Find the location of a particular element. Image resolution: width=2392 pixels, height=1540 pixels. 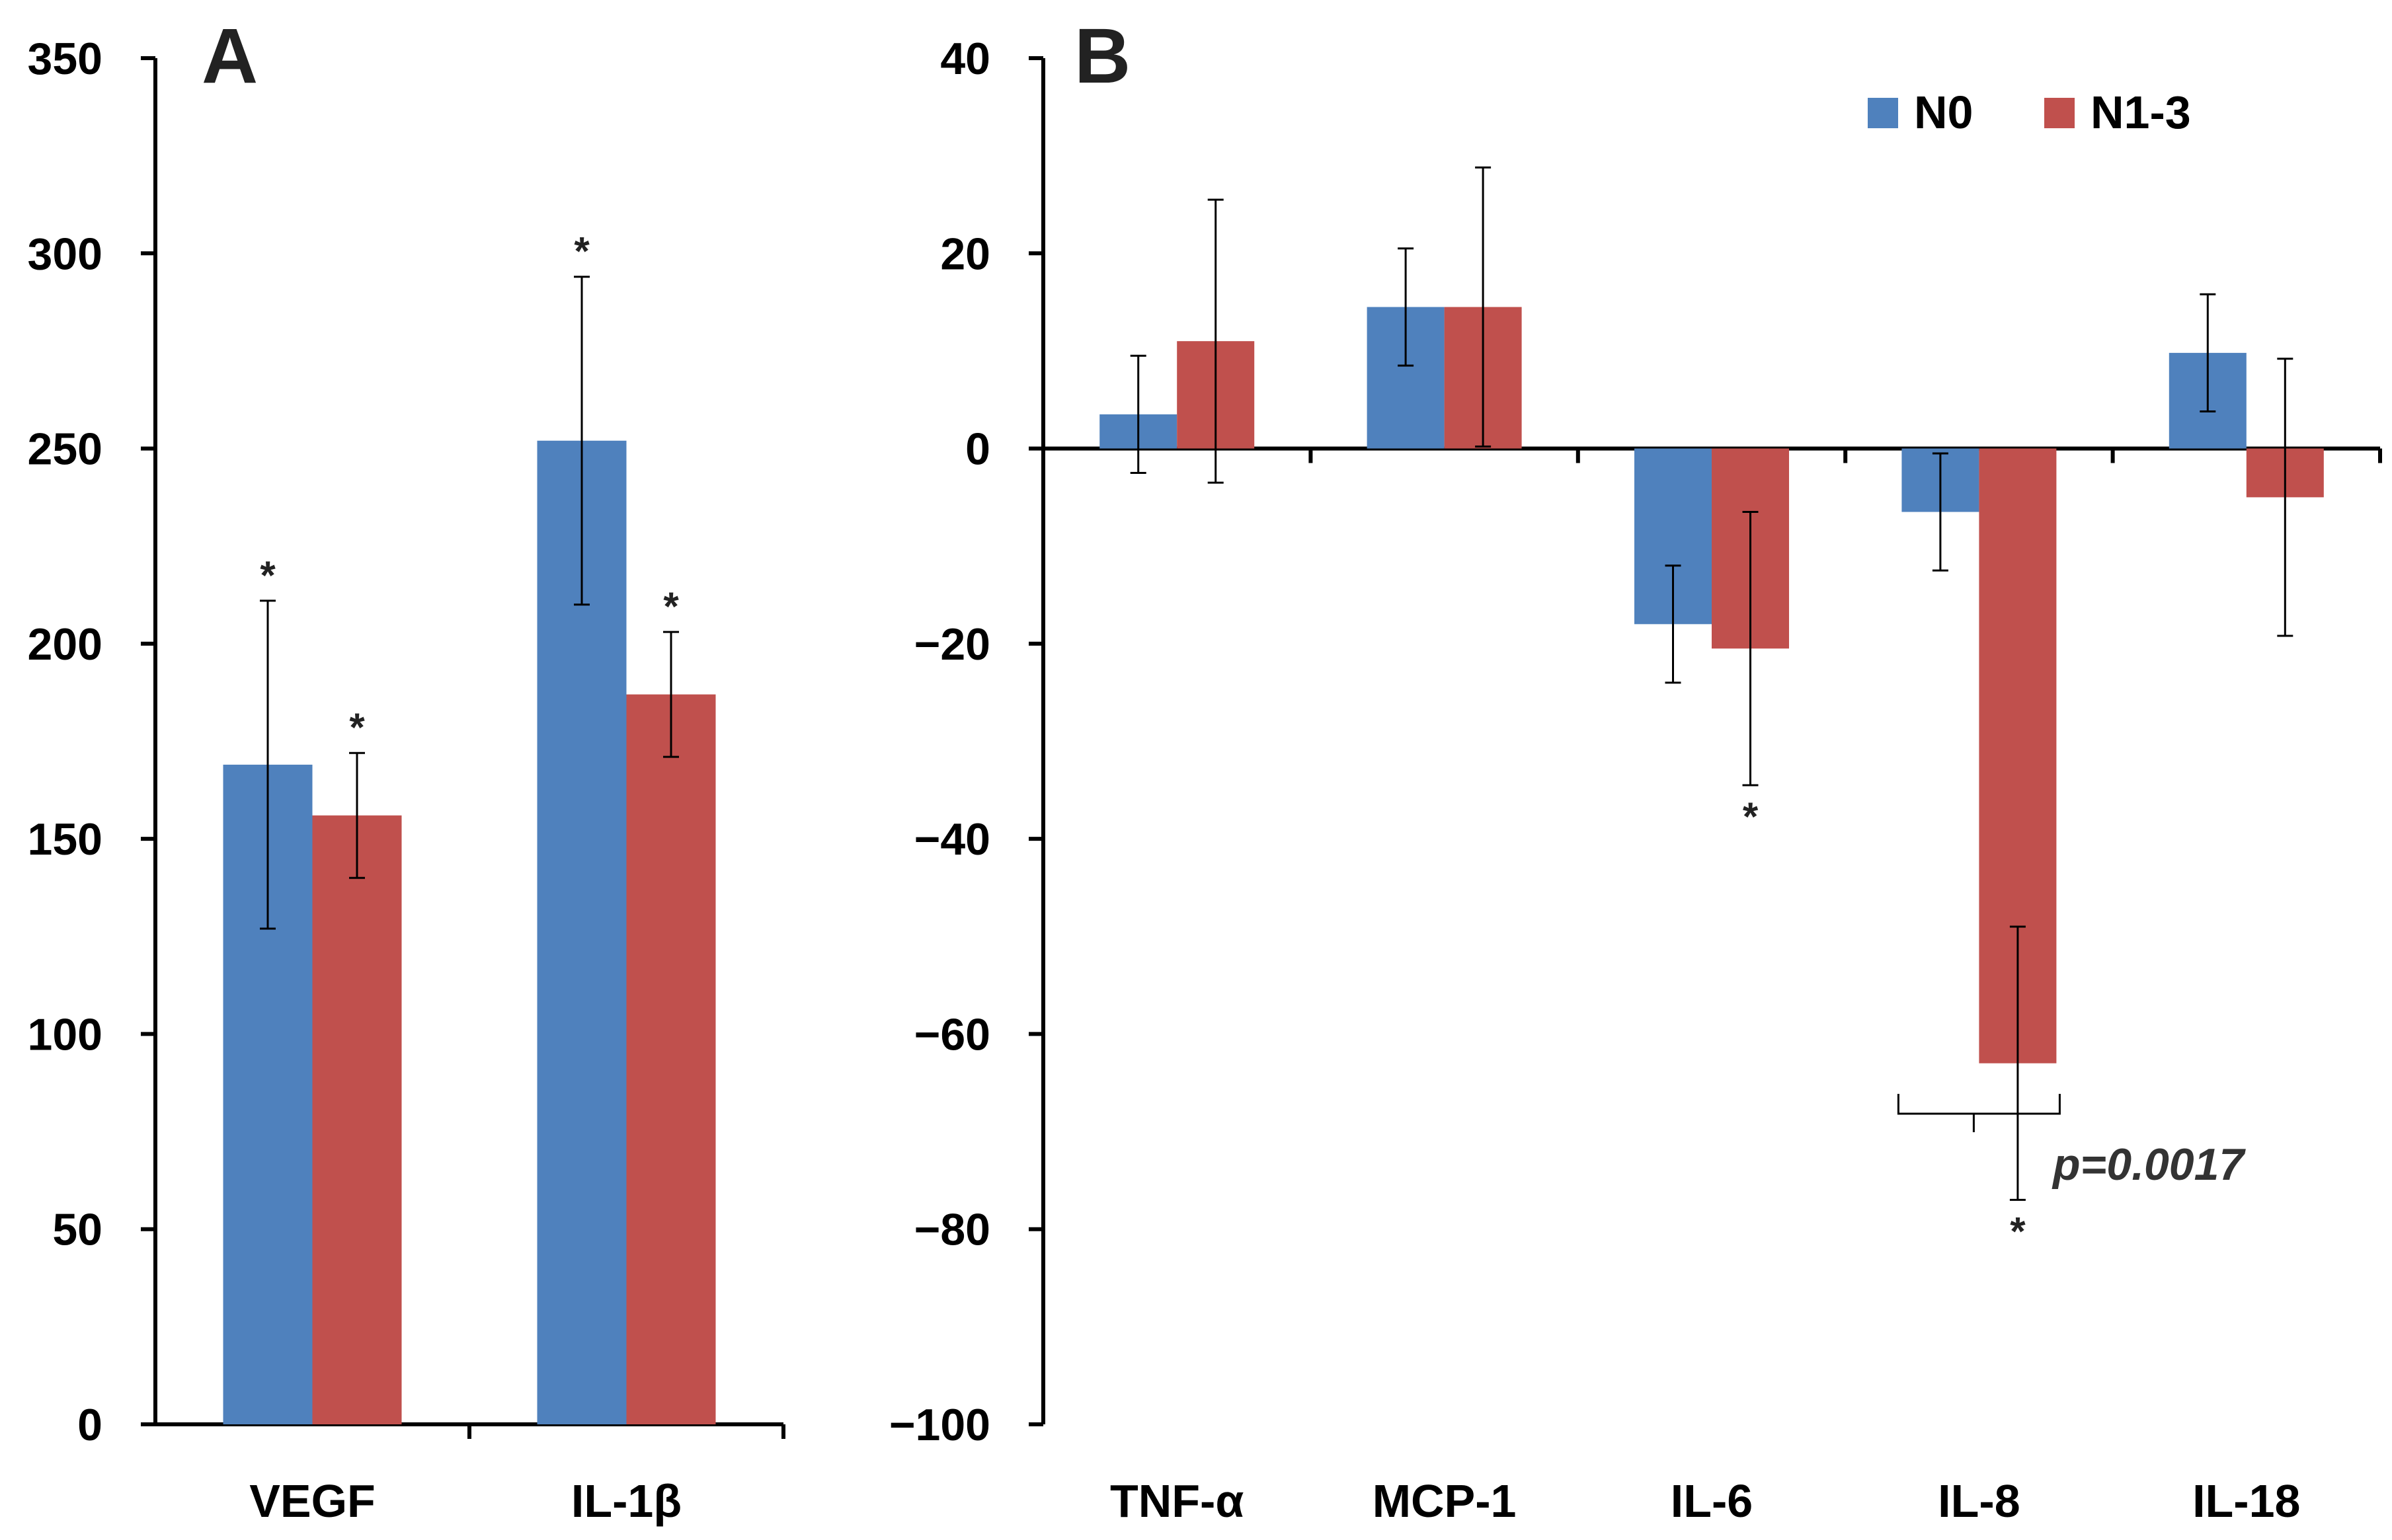

p-value-label: p=0.0017 is located at coordinates (2149, 1164).